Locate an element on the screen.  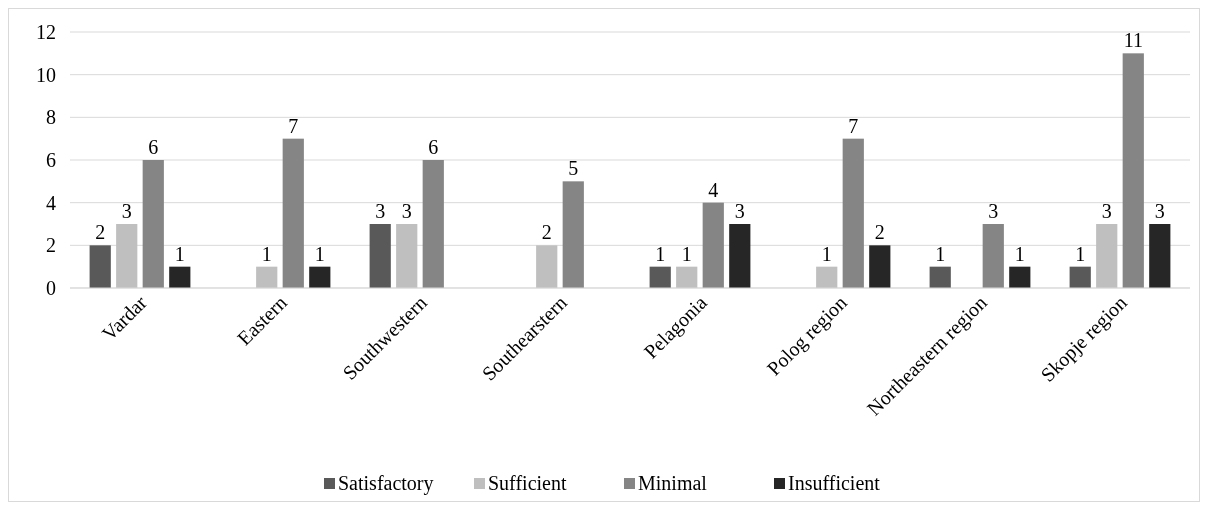
y-tick-label: 8 is located at coordinates (51, 117).